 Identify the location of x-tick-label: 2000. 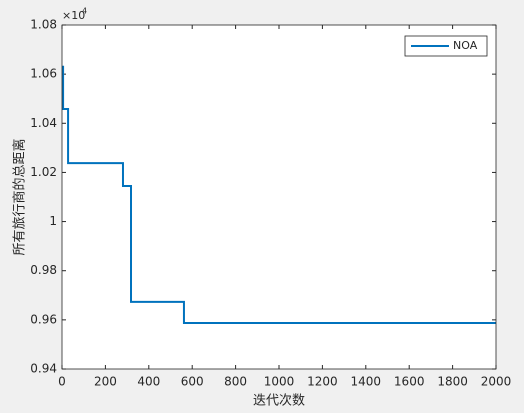
(496, 382).